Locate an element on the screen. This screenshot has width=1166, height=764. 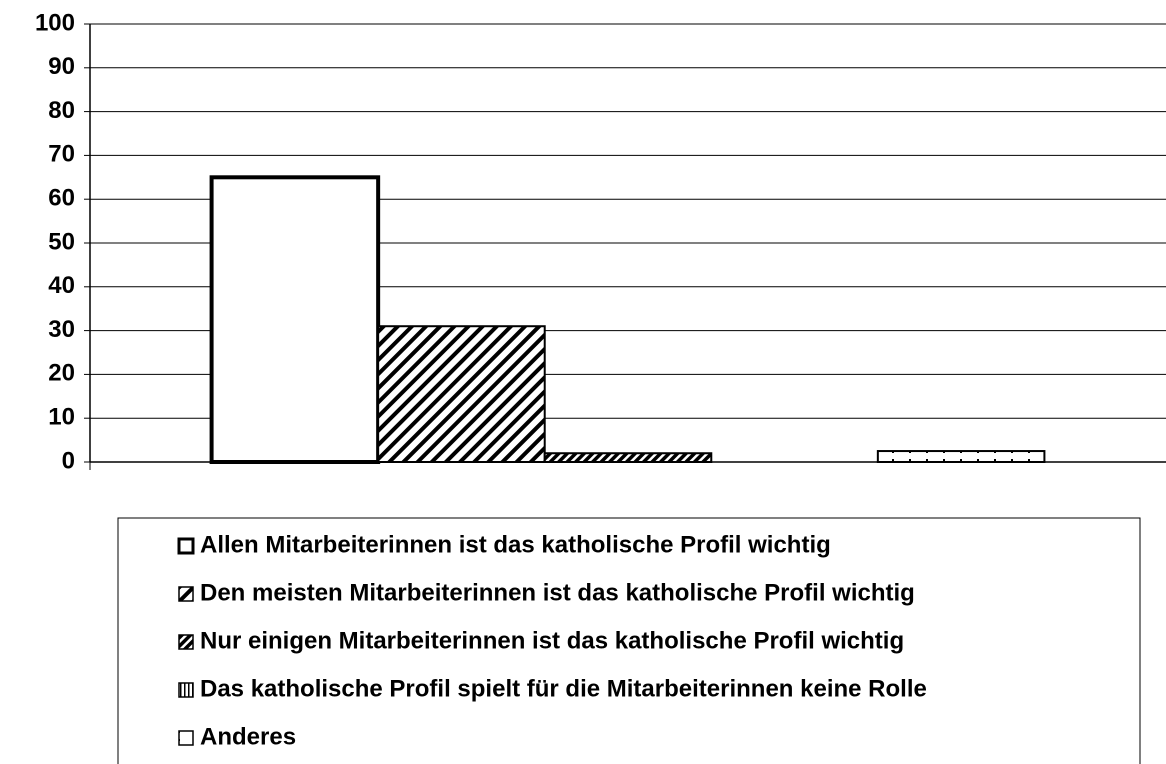
y-tick-label: 50 is located at coordinates (61, 241).